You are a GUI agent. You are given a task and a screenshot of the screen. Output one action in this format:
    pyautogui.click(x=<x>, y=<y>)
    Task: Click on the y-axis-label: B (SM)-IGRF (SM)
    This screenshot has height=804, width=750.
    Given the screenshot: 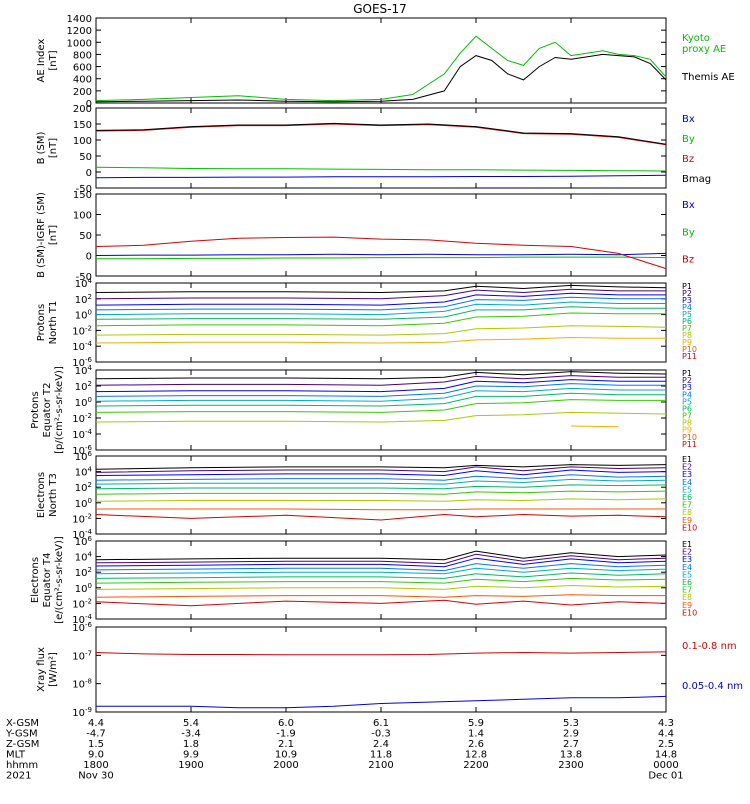 What is the action you would take?
    pyautogui.click(x=41, y=235)
    